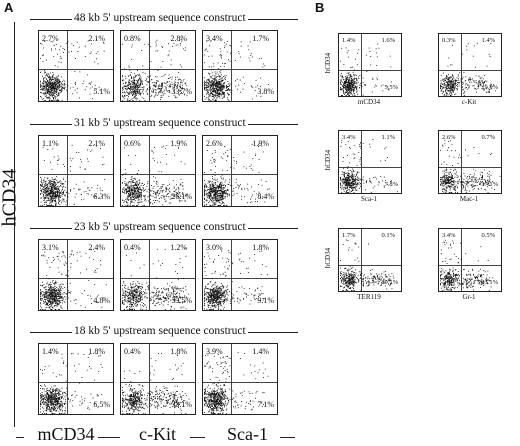 This screenshot has height=446, width=520. Describe the element at coordinates (132, 247) in the screenshot. I see `quadrant-label-upper-left: 0.4%` at that location.